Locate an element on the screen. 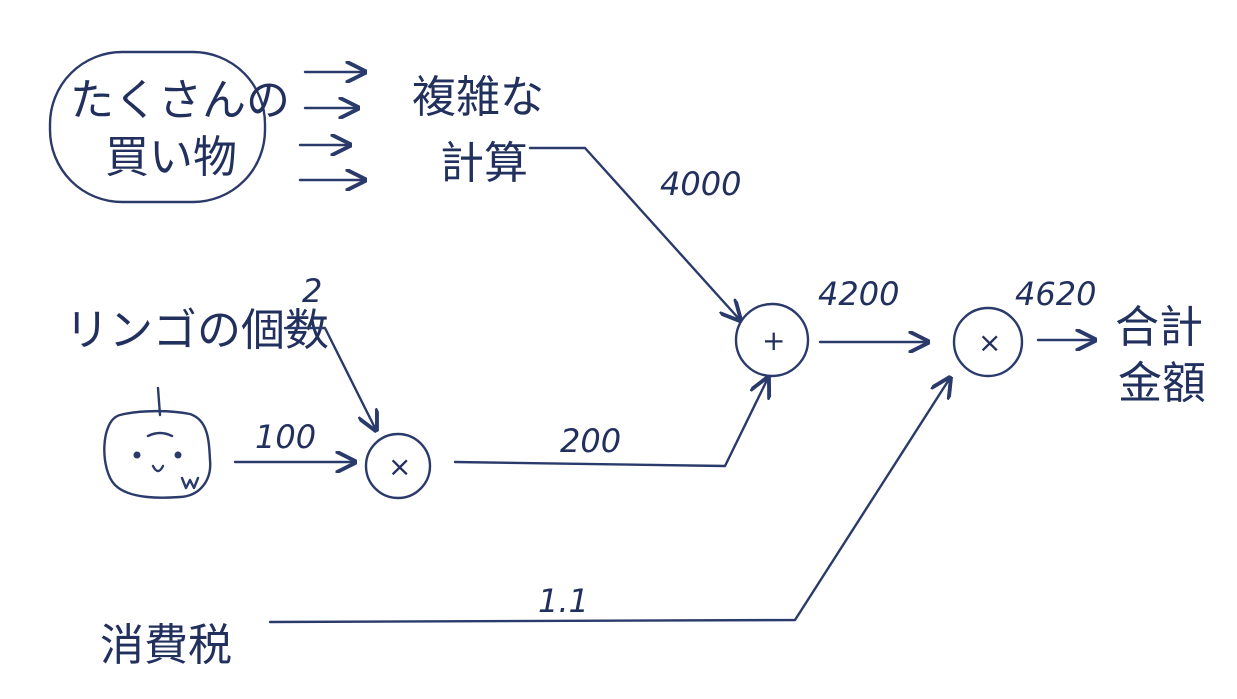  complex-calc-line2: 計算 is located at coordinates (484, 163).